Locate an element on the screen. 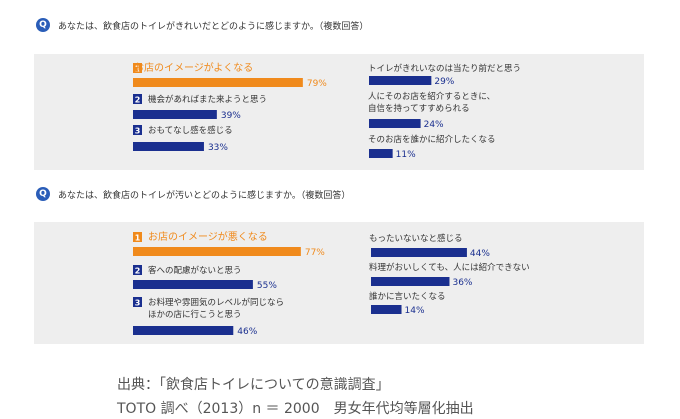 This screenshot has width=680, height=419. source-line-2: TOTO 調べ（2013）n ＝ 2000 男女年代均等層化抽出 is located at coordinates (295, 409).